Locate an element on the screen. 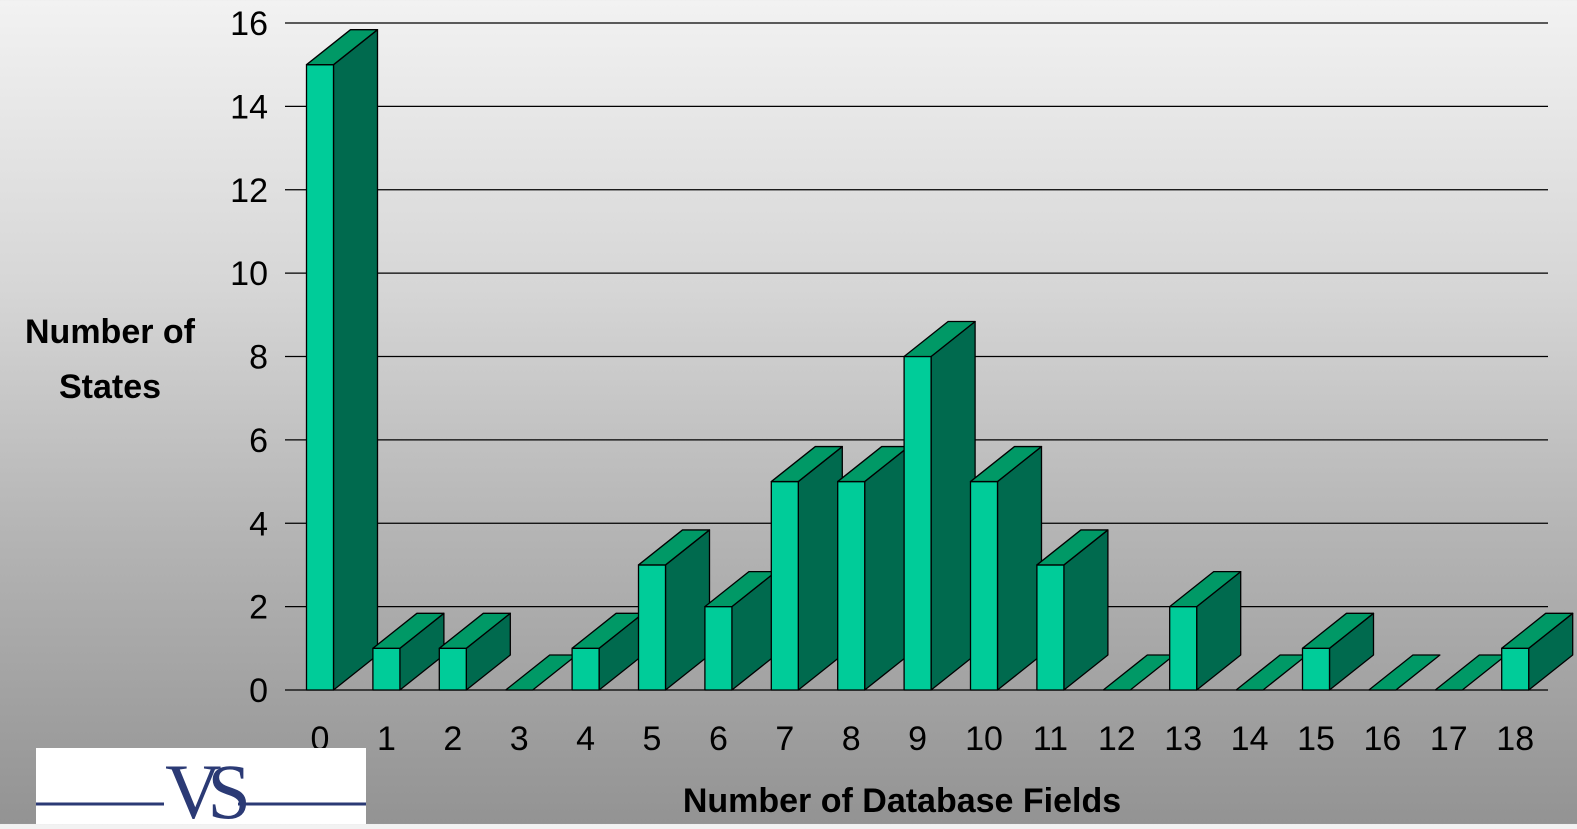 The width and height of the screenshot is (1577, 829). x-tick-label: 1 is located at coordinates (386, 739).